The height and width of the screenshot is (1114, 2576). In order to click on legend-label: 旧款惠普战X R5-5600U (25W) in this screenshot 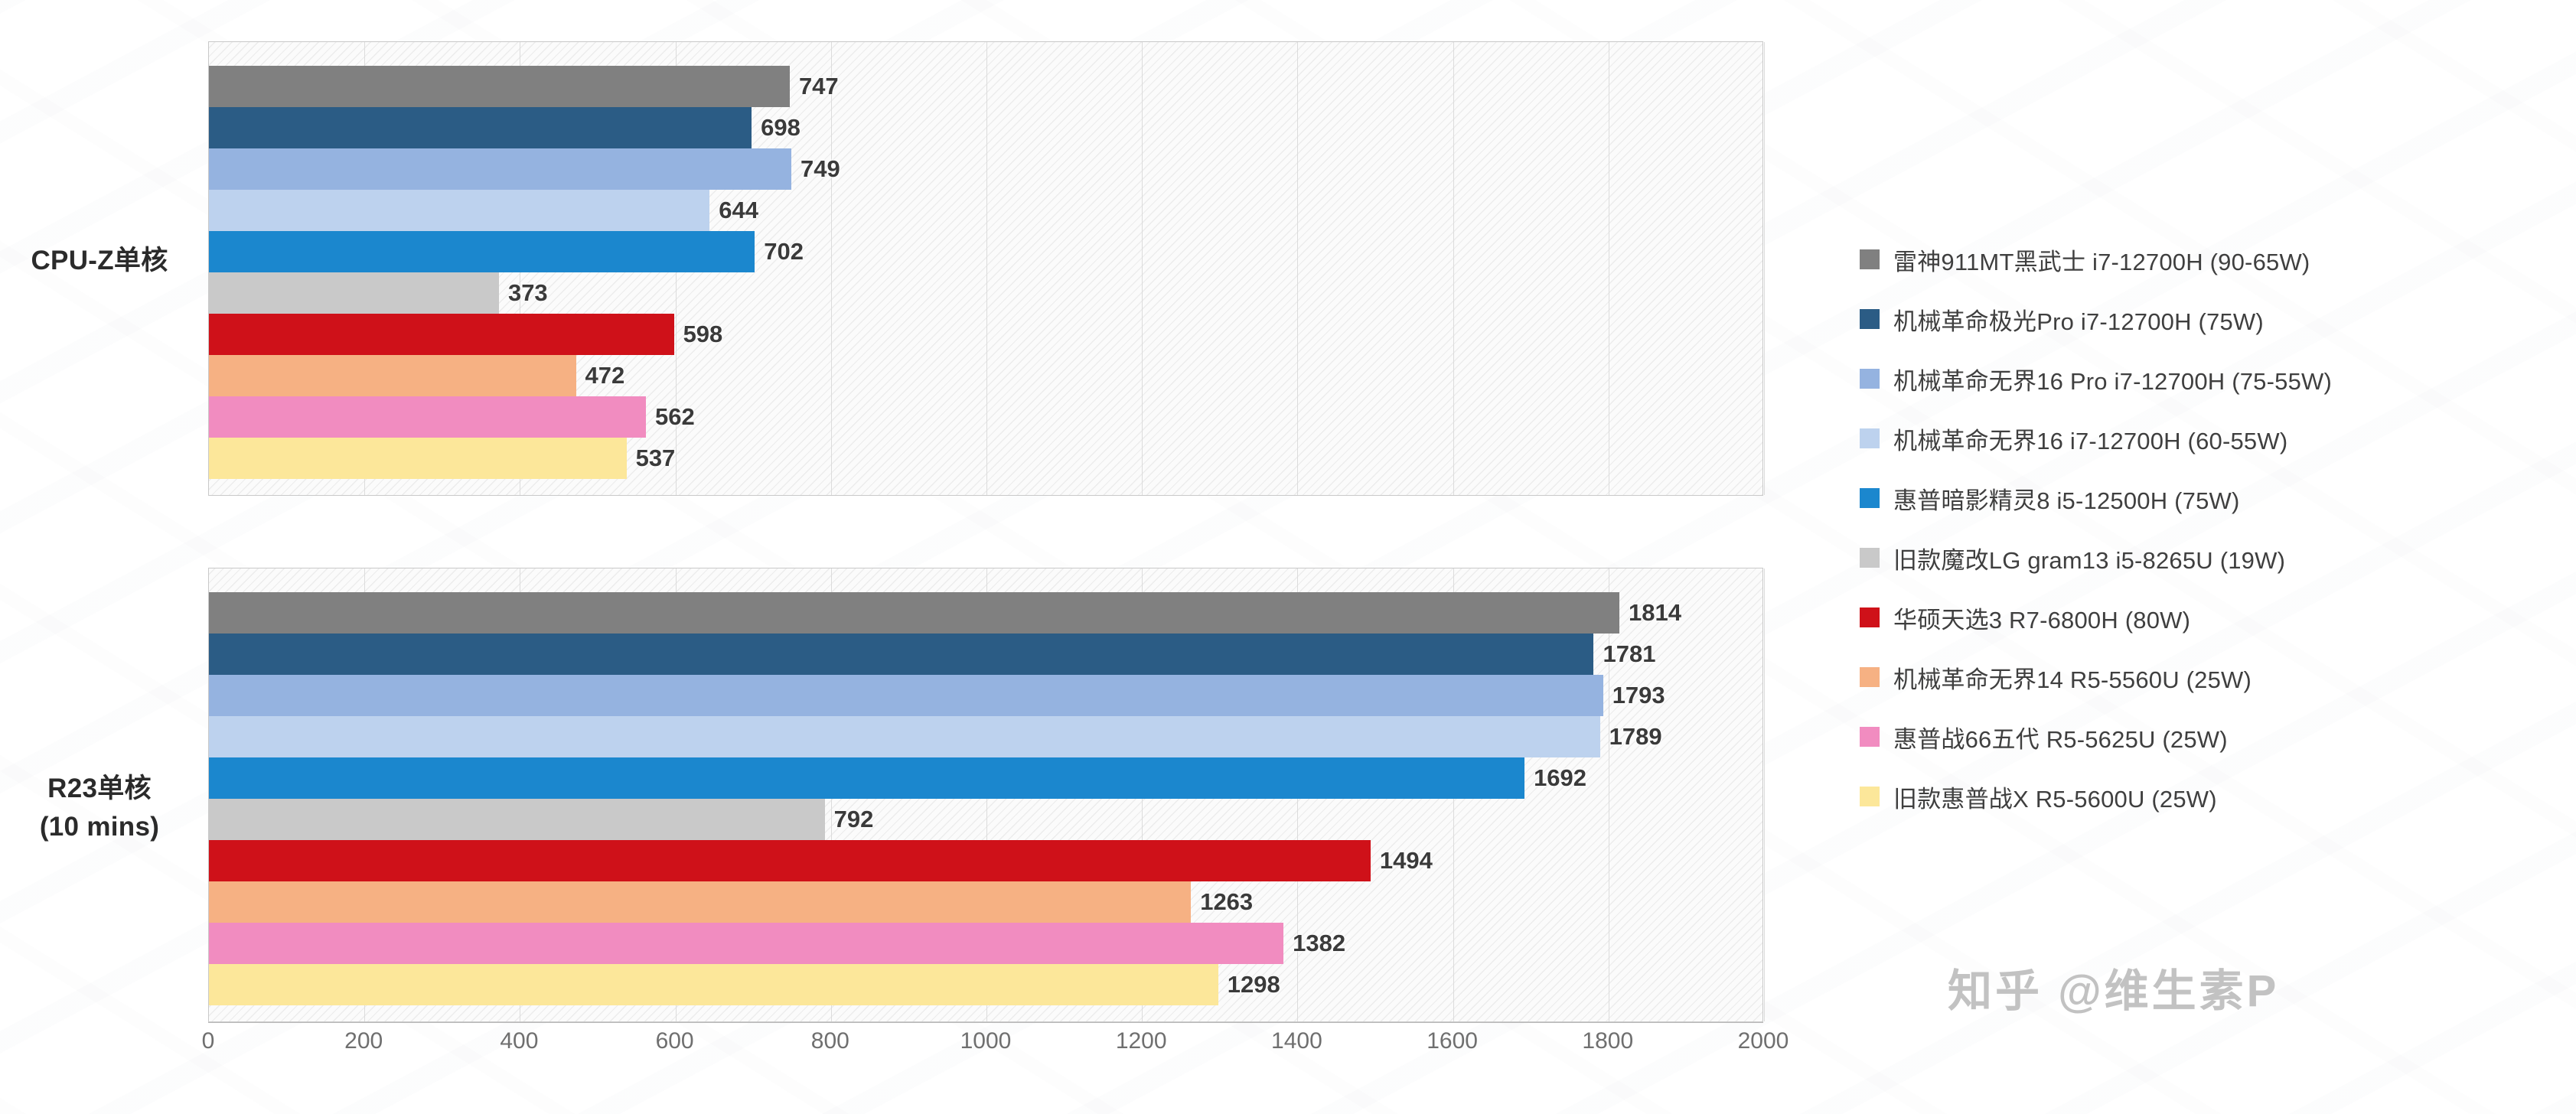, I will do `click(2055, 799)`.